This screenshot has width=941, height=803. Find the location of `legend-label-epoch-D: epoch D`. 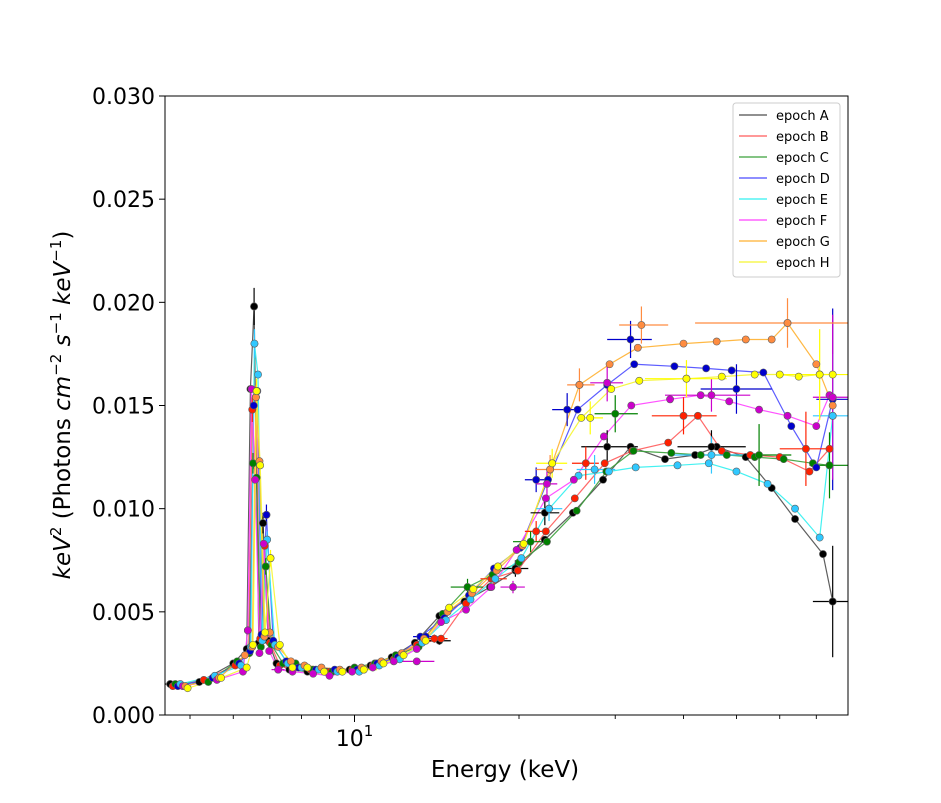

legend-label-epoch-D: epoch D is located at coordinates (803, 179).